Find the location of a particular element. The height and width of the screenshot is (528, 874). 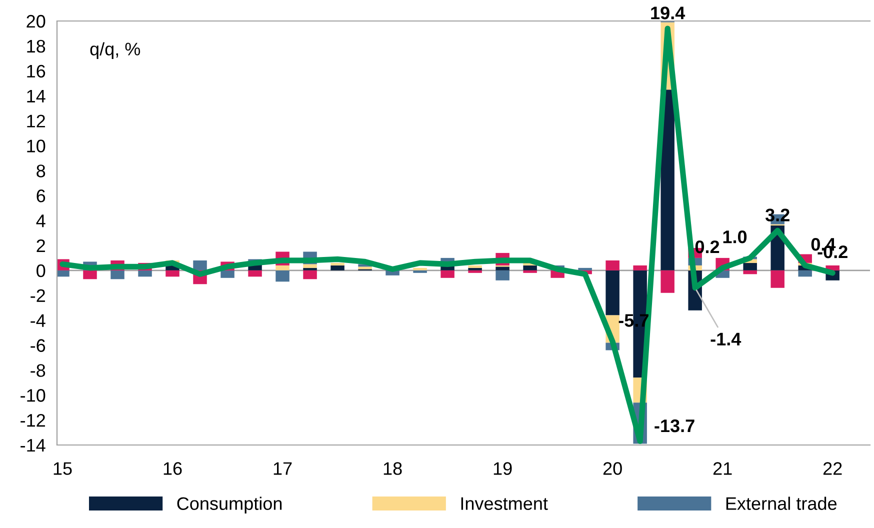

data-label: 19.4 is located at coordinates (668, 13).